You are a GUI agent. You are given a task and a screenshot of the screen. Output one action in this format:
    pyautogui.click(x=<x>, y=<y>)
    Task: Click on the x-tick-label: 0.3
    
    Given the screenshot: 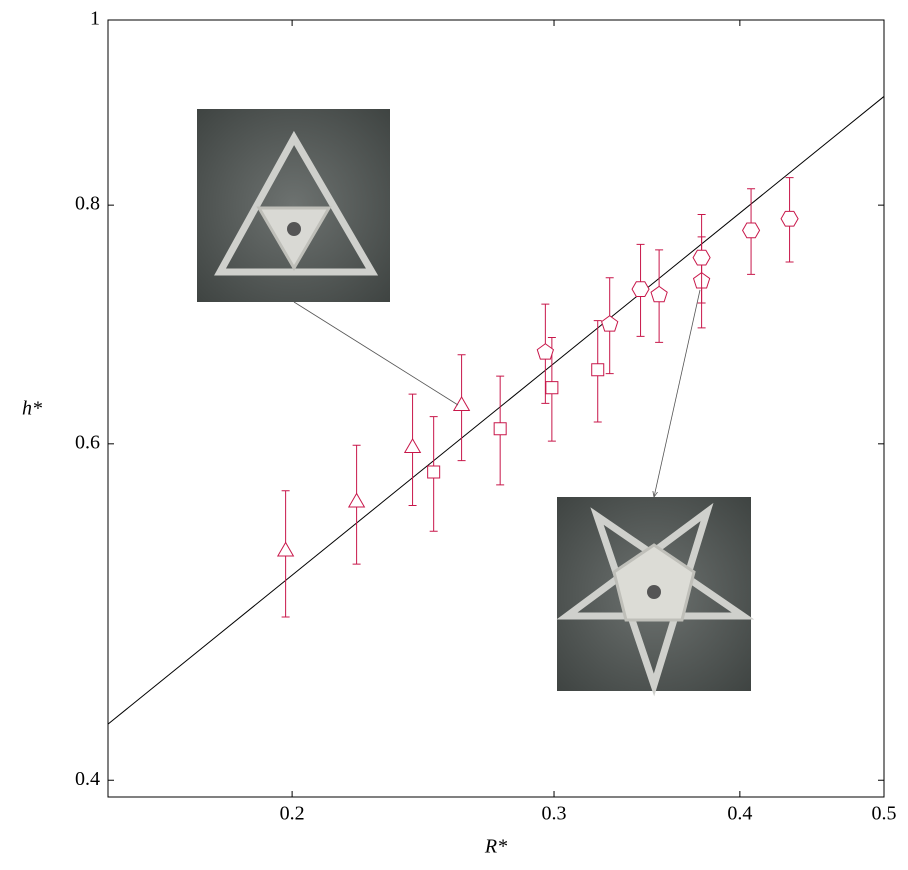 What is the action you would take?
    pyautogui.click(x=554, y=814)
    